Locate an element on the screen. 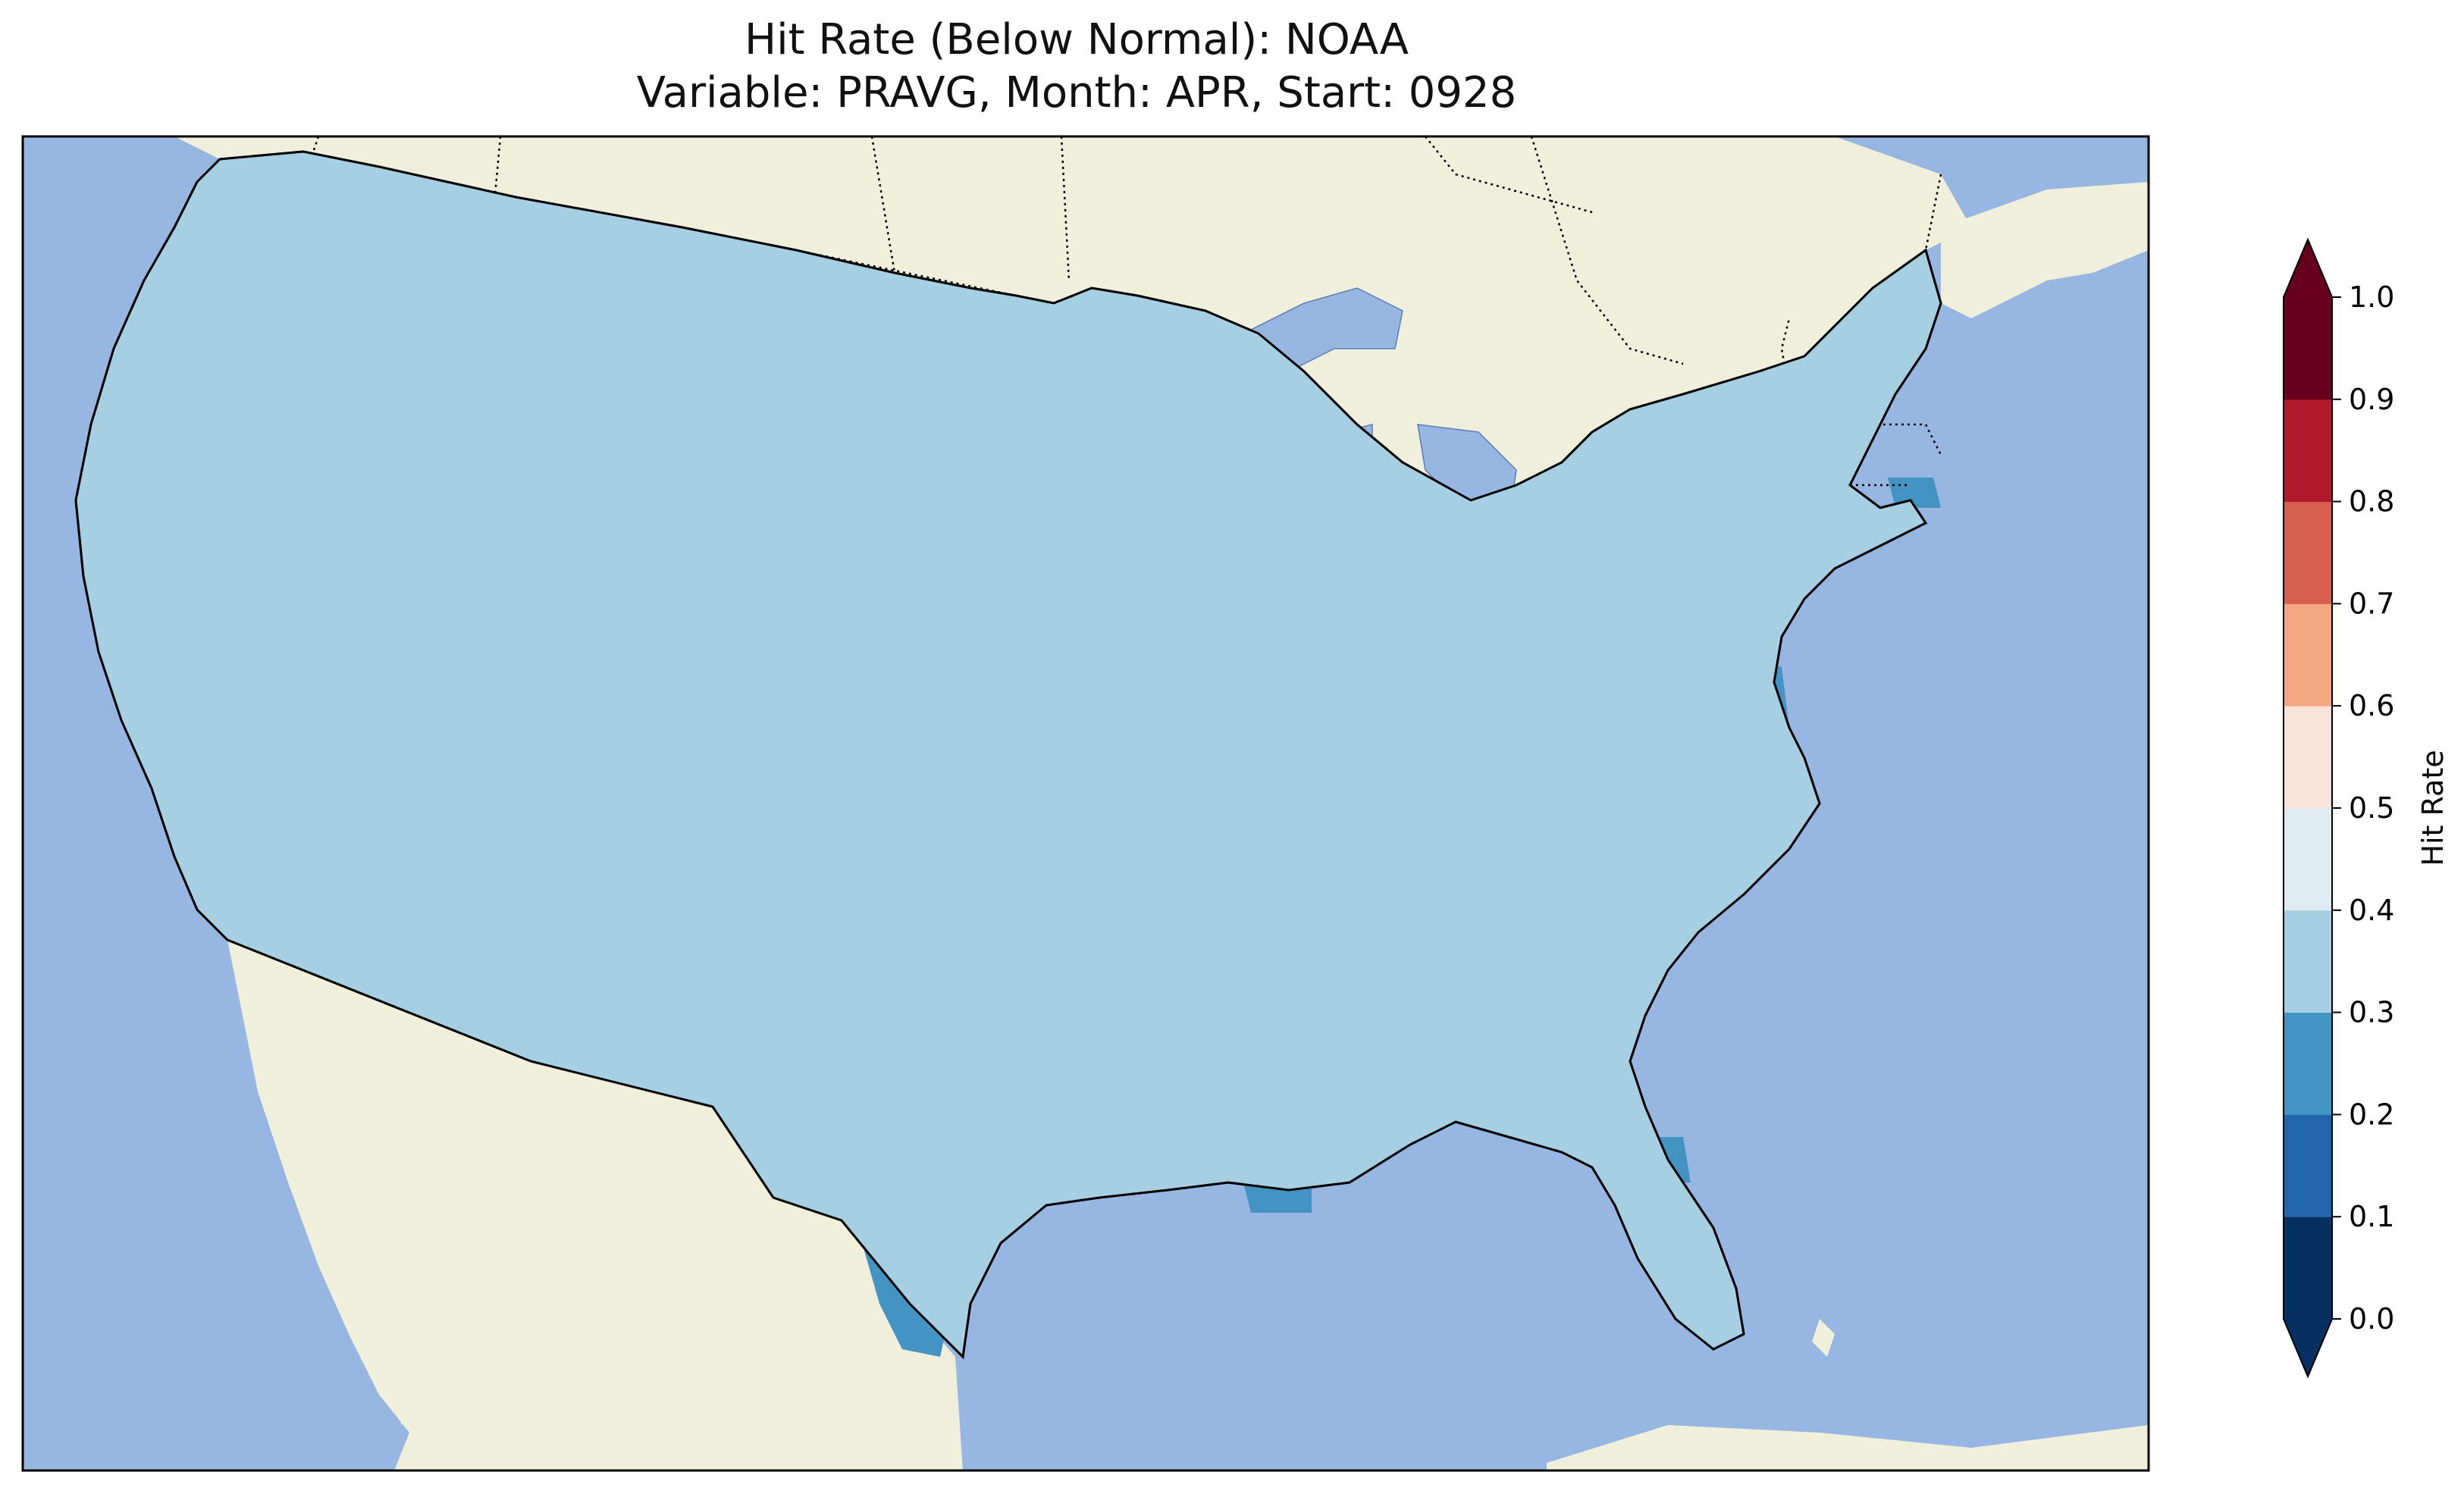 Image resolution: width=2464 pixels, height=1494 pixels. colorbar-label: Hit Rate is located at coordinates (2433, 808).